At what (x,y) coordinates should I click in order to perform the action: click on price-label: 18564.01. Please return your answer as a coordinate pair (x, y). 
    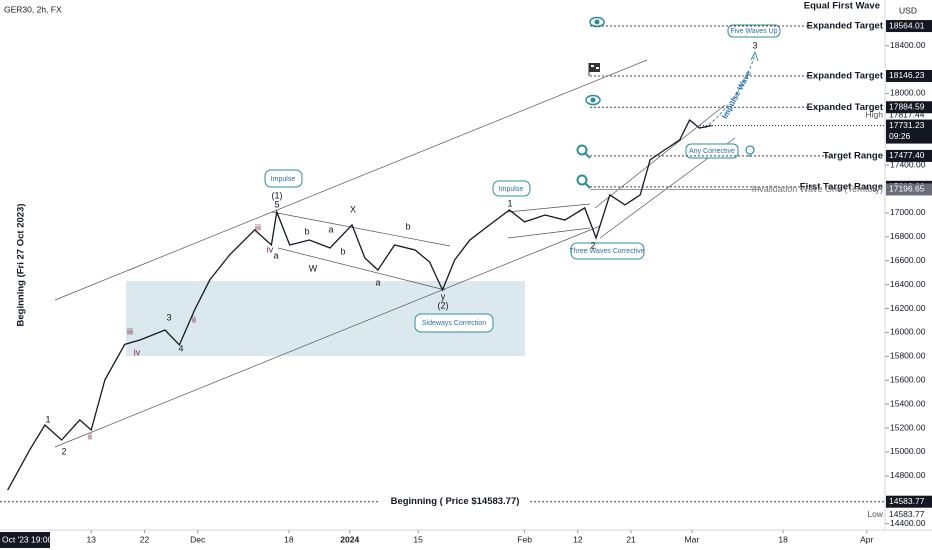
    Looking at the image, I should click on (907, 25).